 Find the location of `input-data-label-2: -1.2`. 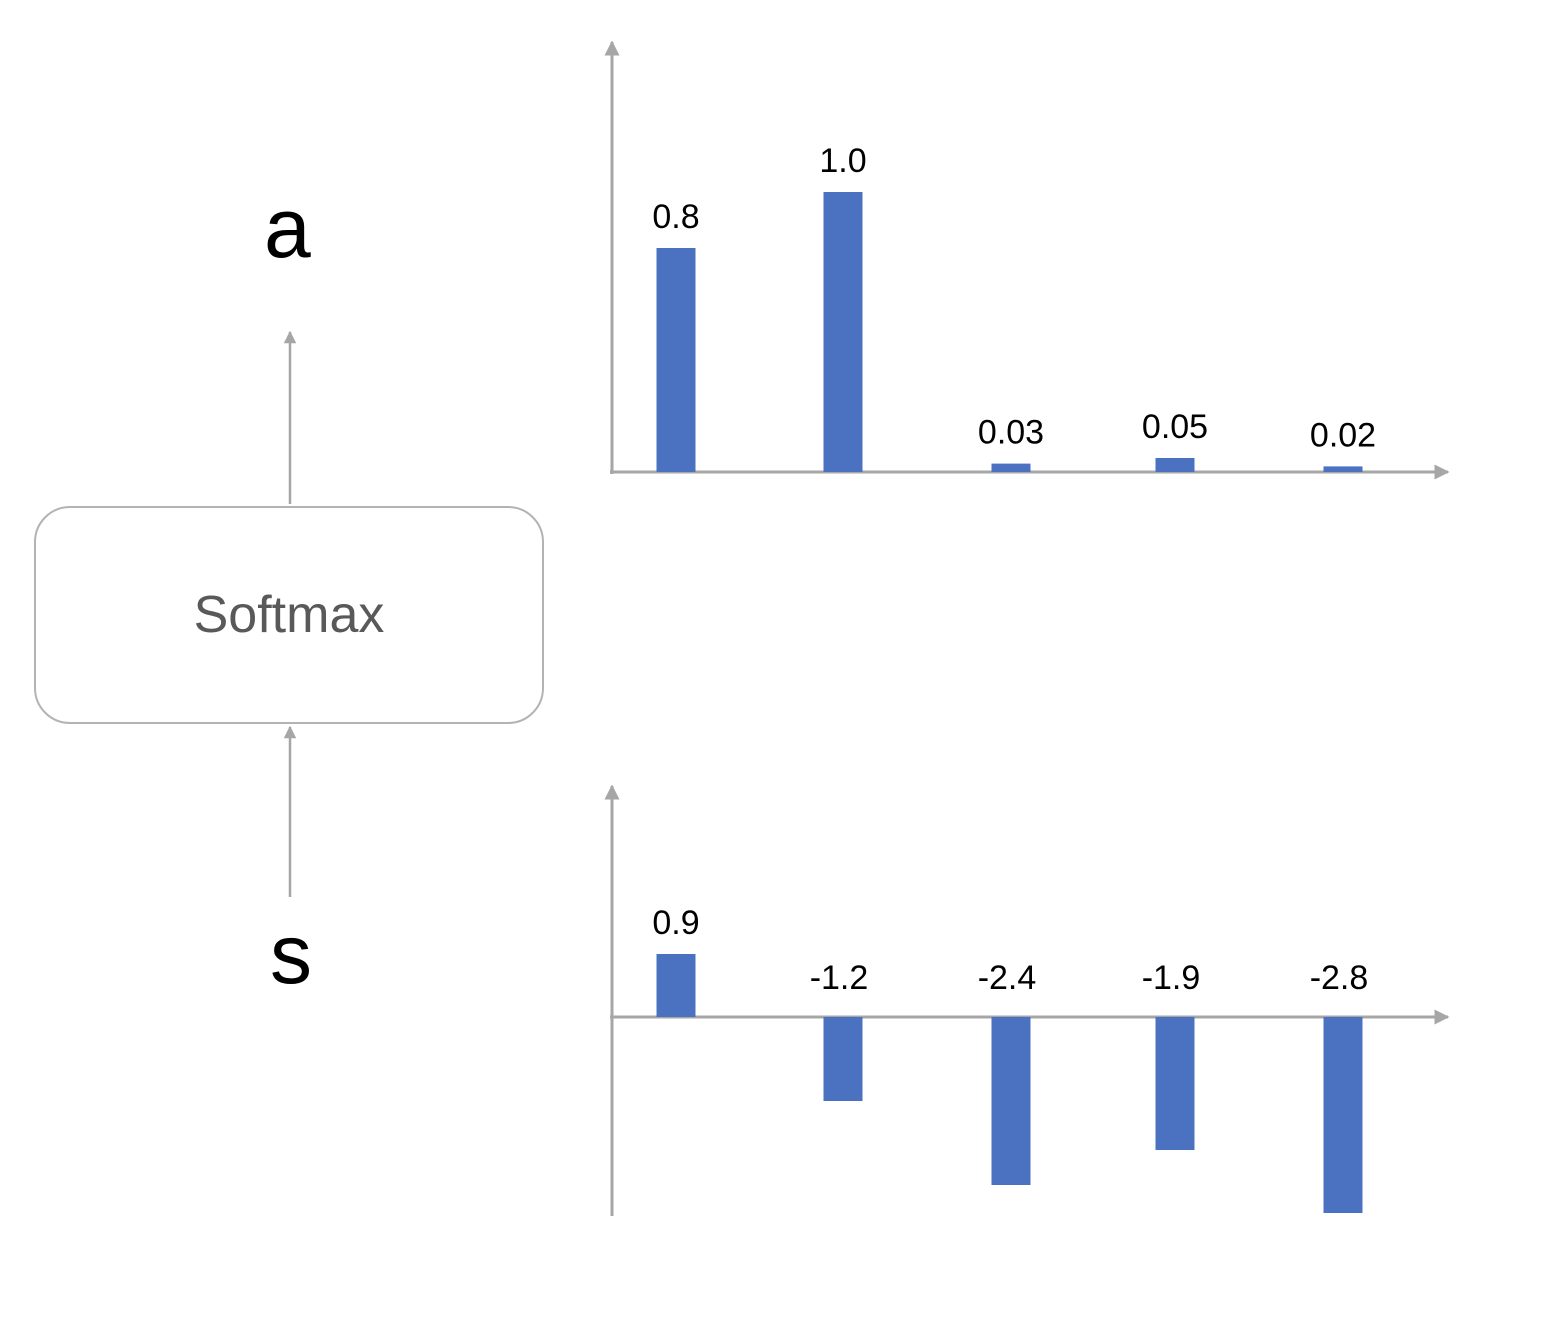

input-data-label-2: -1.2 is located at coordinates (839, 978).